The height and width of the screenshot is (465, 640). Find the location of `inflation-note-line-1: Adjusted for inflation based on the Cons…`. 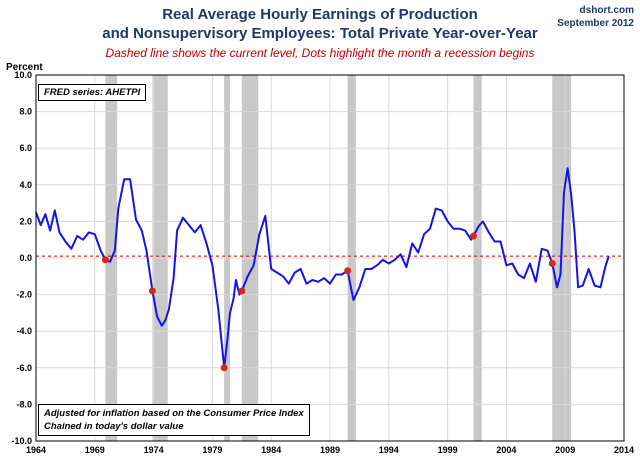

inflation-note-line-1: Adjusted for inflation based on the Cons… is located at coordinates (174, 413).